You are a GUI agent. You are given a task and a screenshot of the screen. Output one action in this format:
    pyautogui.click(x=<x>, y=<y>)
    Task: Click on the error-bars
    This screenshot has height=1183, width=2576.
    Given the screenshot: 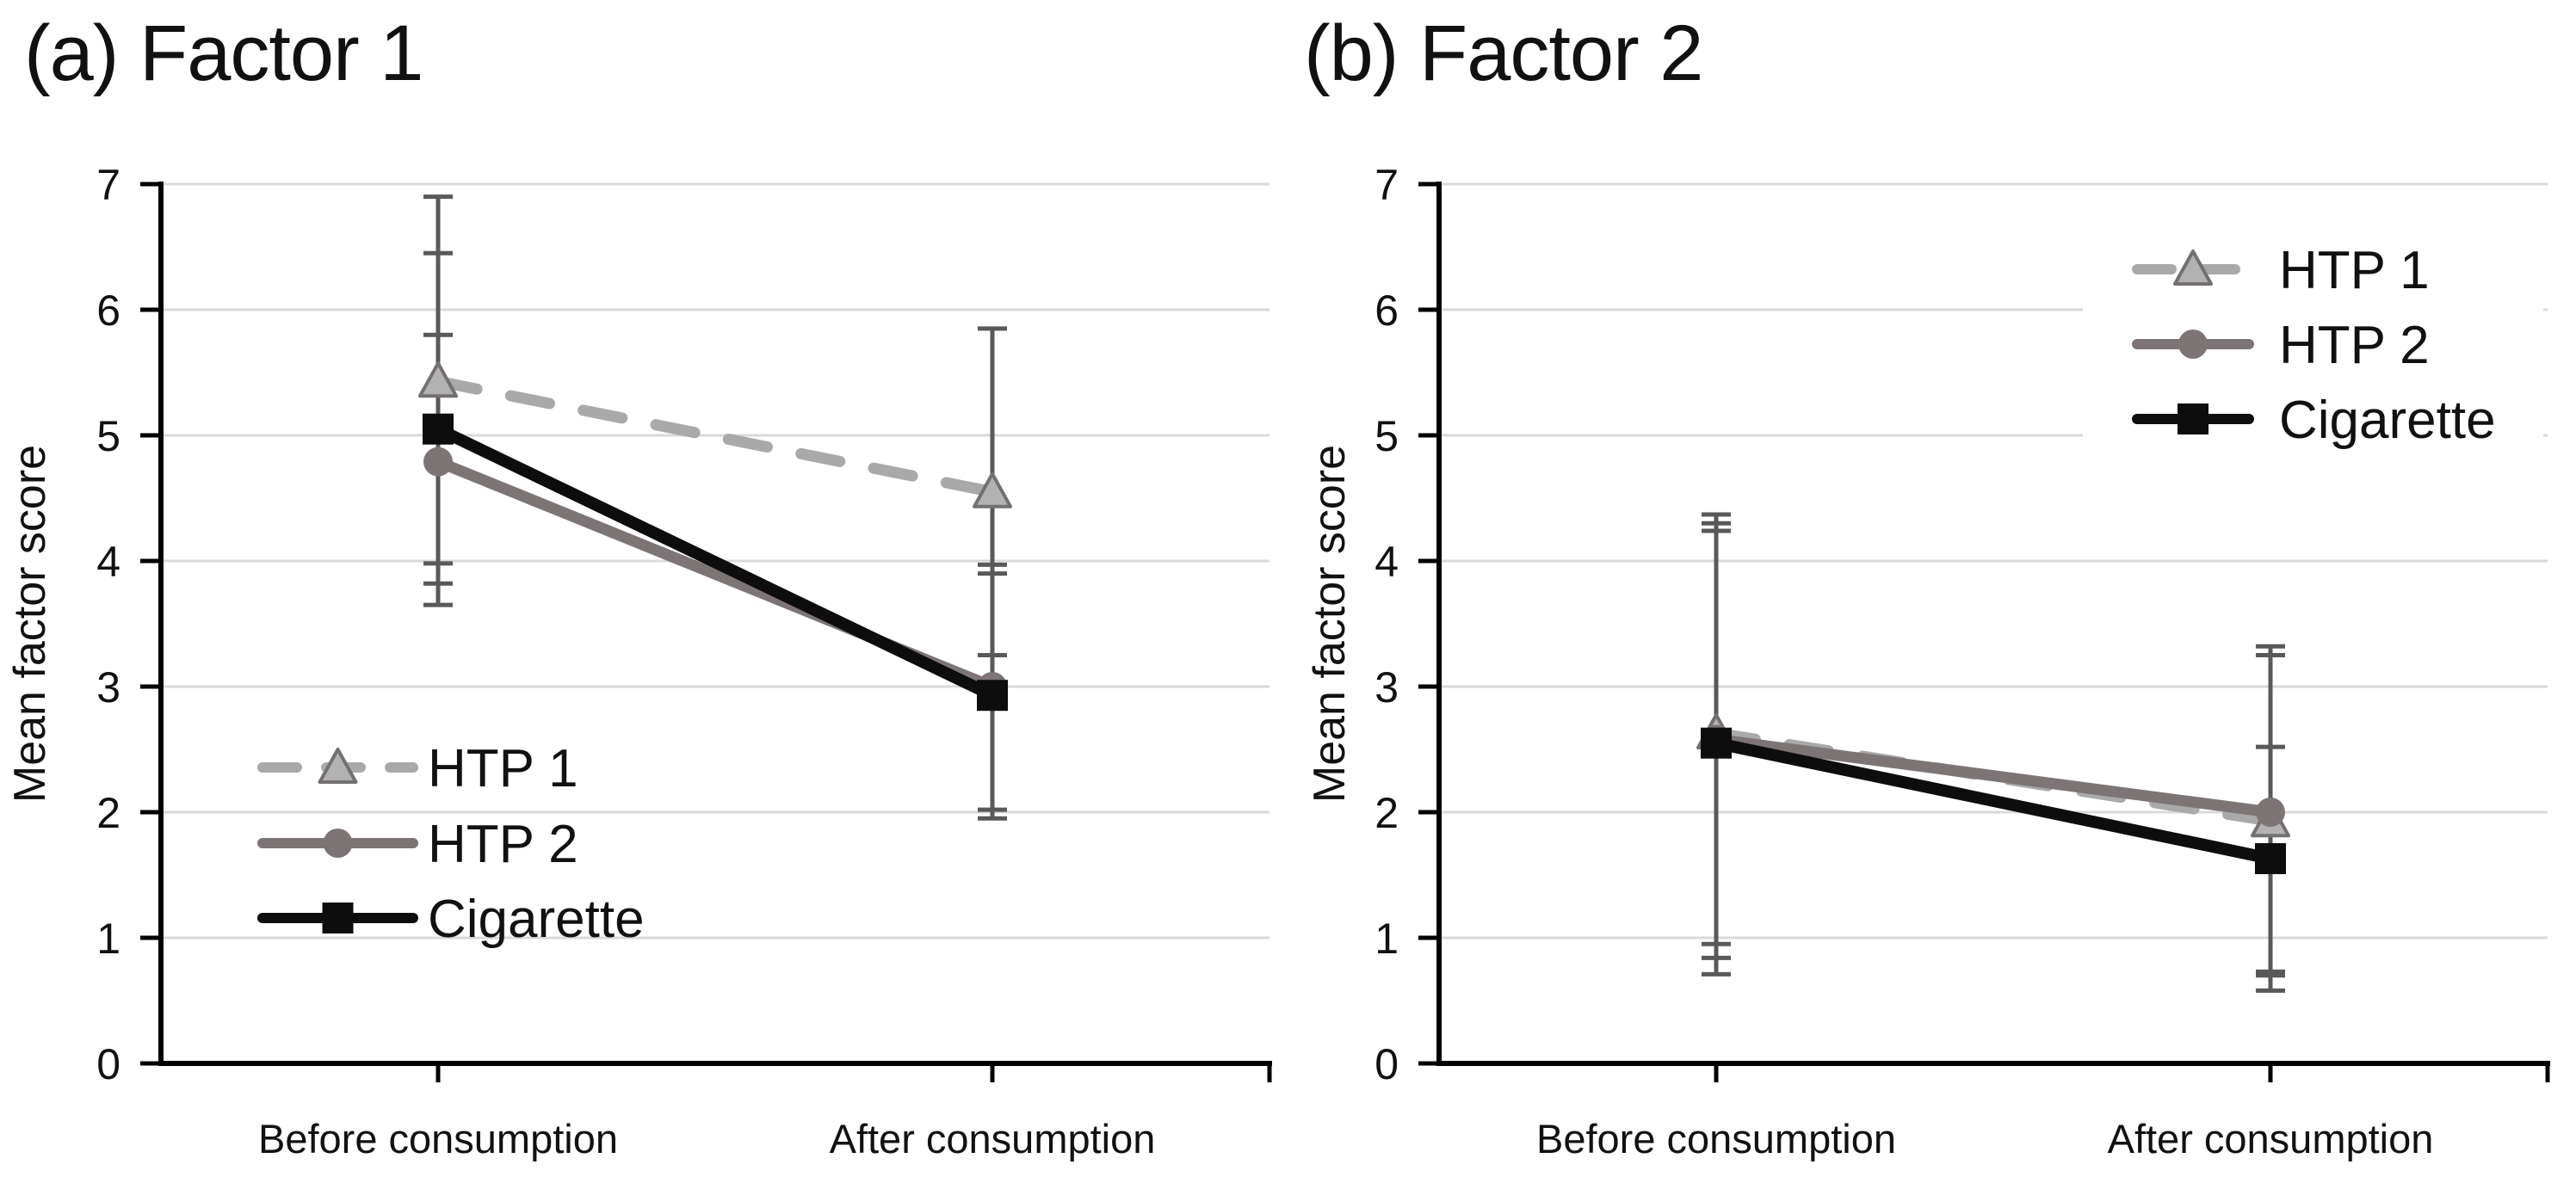 What is the action you would take?
    pyautogui.click(x=715, y=507)
    